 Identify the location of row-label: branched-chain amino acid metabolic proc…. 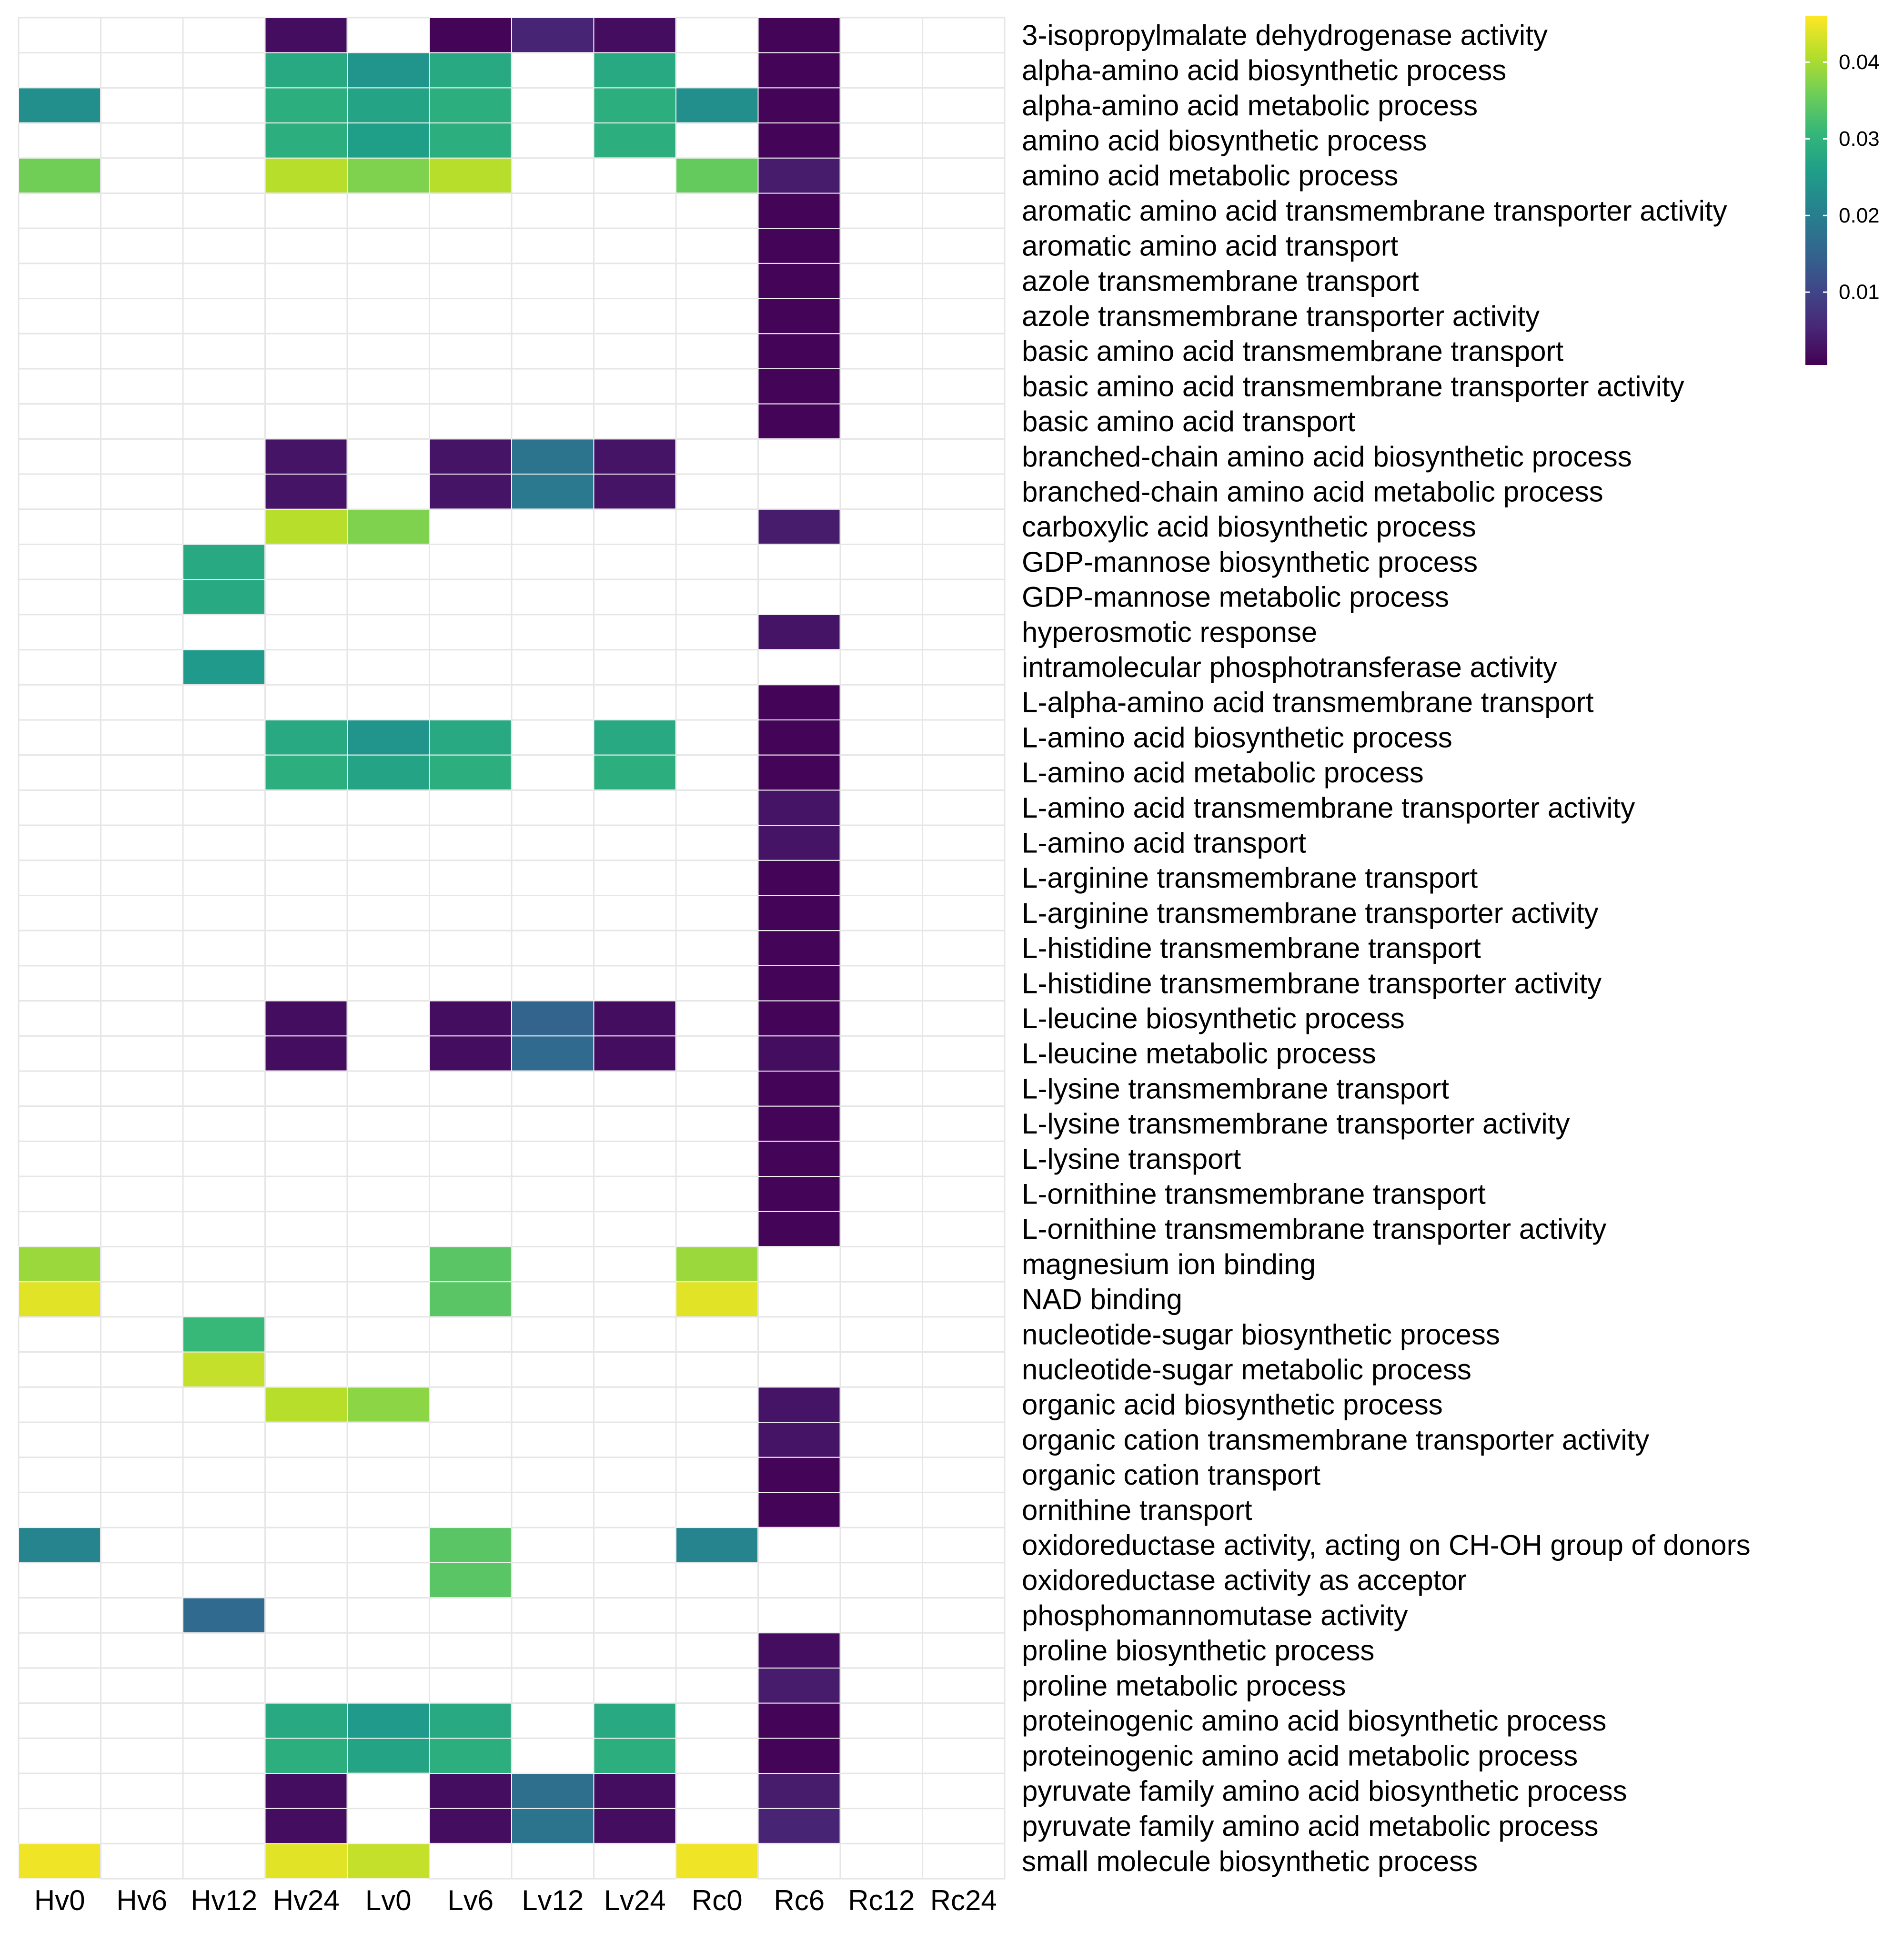
(1312, 491).